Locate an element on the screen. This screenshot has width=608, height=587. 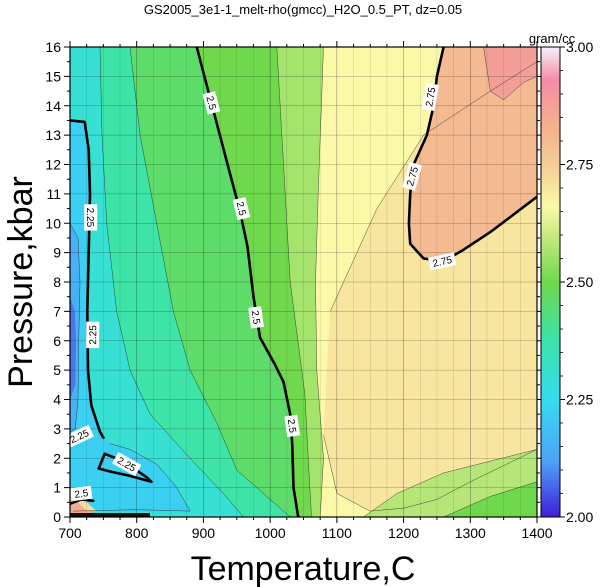
y-tick-label: 7 is located at coordinates (57, 311).